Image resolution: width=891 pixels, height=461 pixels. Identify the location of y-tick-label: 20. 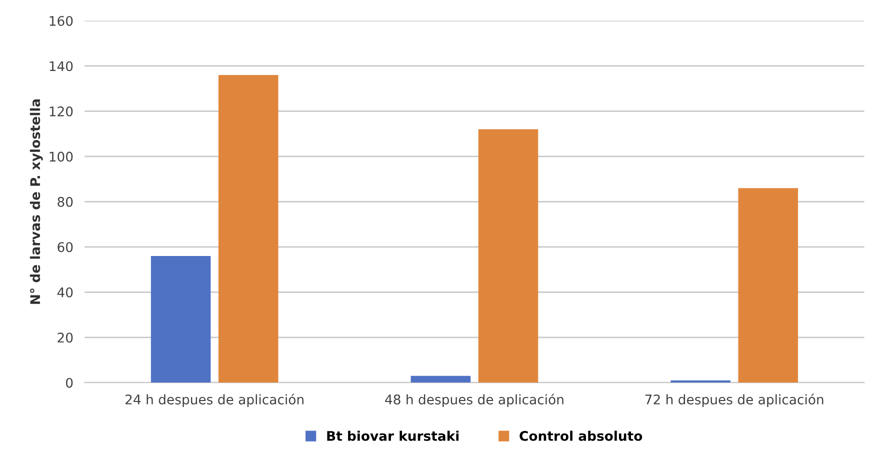
(65, 337).